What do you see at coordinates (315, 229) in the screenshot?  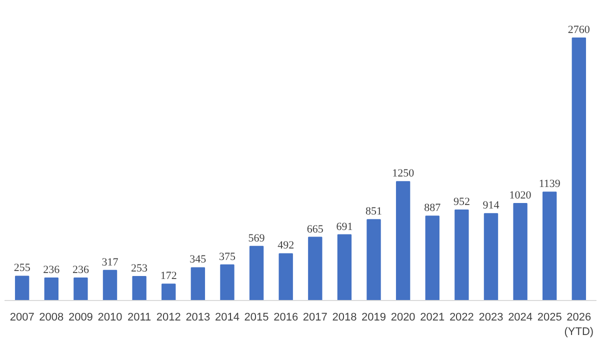 I see `data-label: 665` at bounding box center [315, 229].